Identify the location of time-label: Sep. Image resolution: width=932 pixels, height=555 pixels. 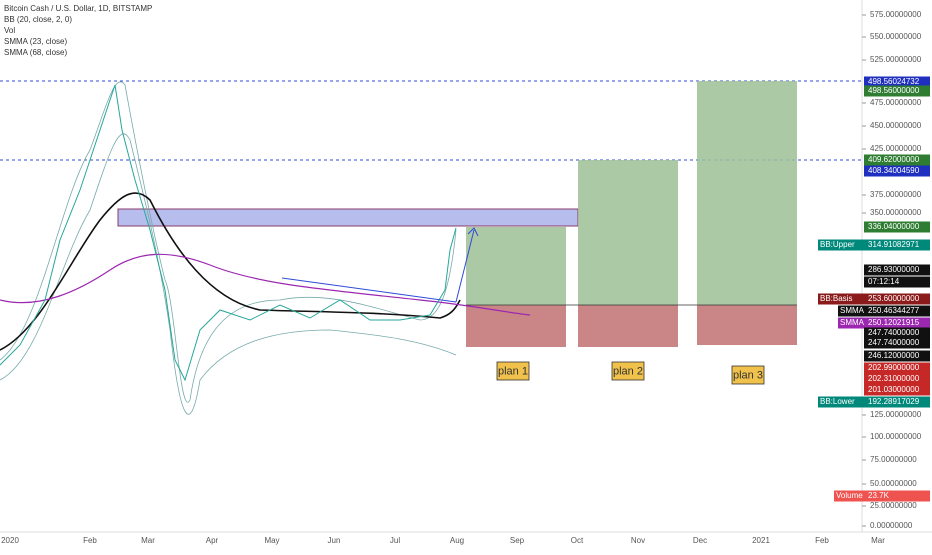
(517, 540).